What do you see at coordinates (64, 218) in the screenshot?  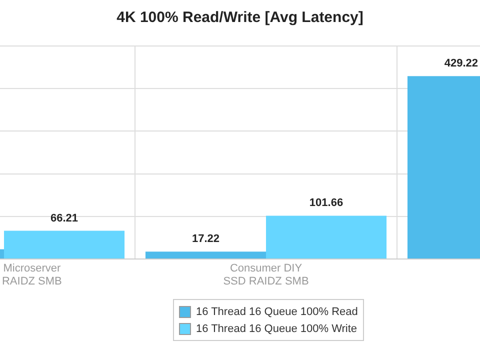 I see `data-label: 66.21` at bounding box center [64, 218].